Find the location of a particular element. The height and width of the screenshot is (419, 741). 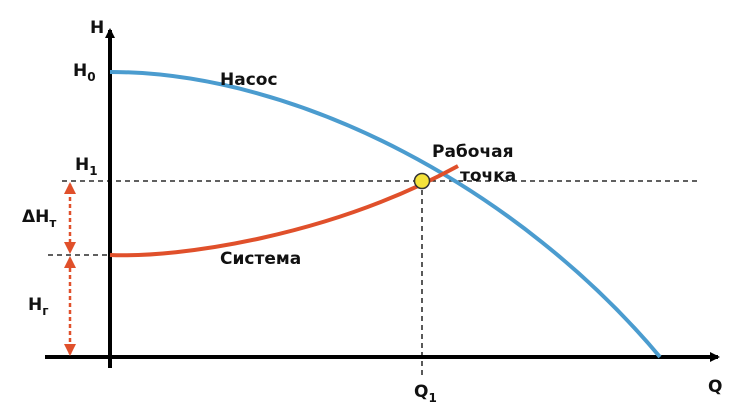

system-label: Система is located at coordinates (260, 259).